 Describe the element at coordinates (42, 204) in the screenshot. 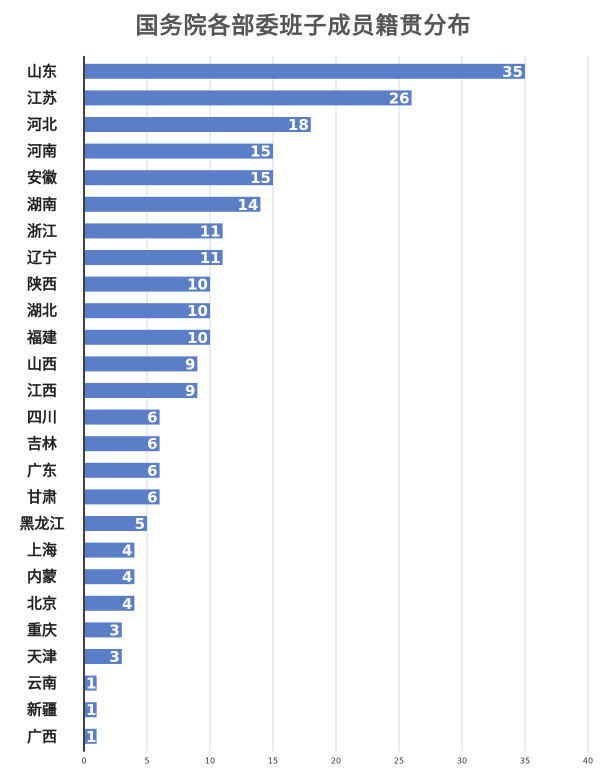

I see `category-label: 湖南` at that location.